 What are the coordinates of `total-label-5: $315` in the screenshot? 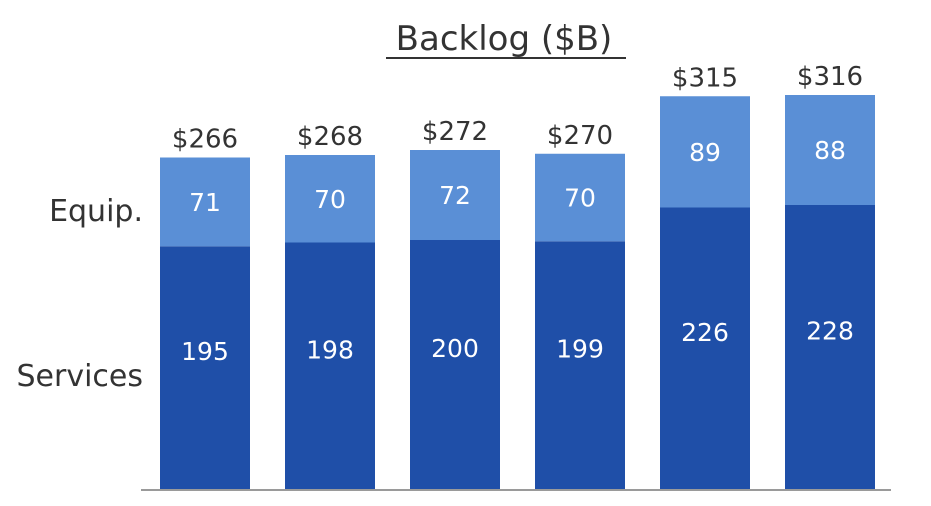 It's located at (705, 78).